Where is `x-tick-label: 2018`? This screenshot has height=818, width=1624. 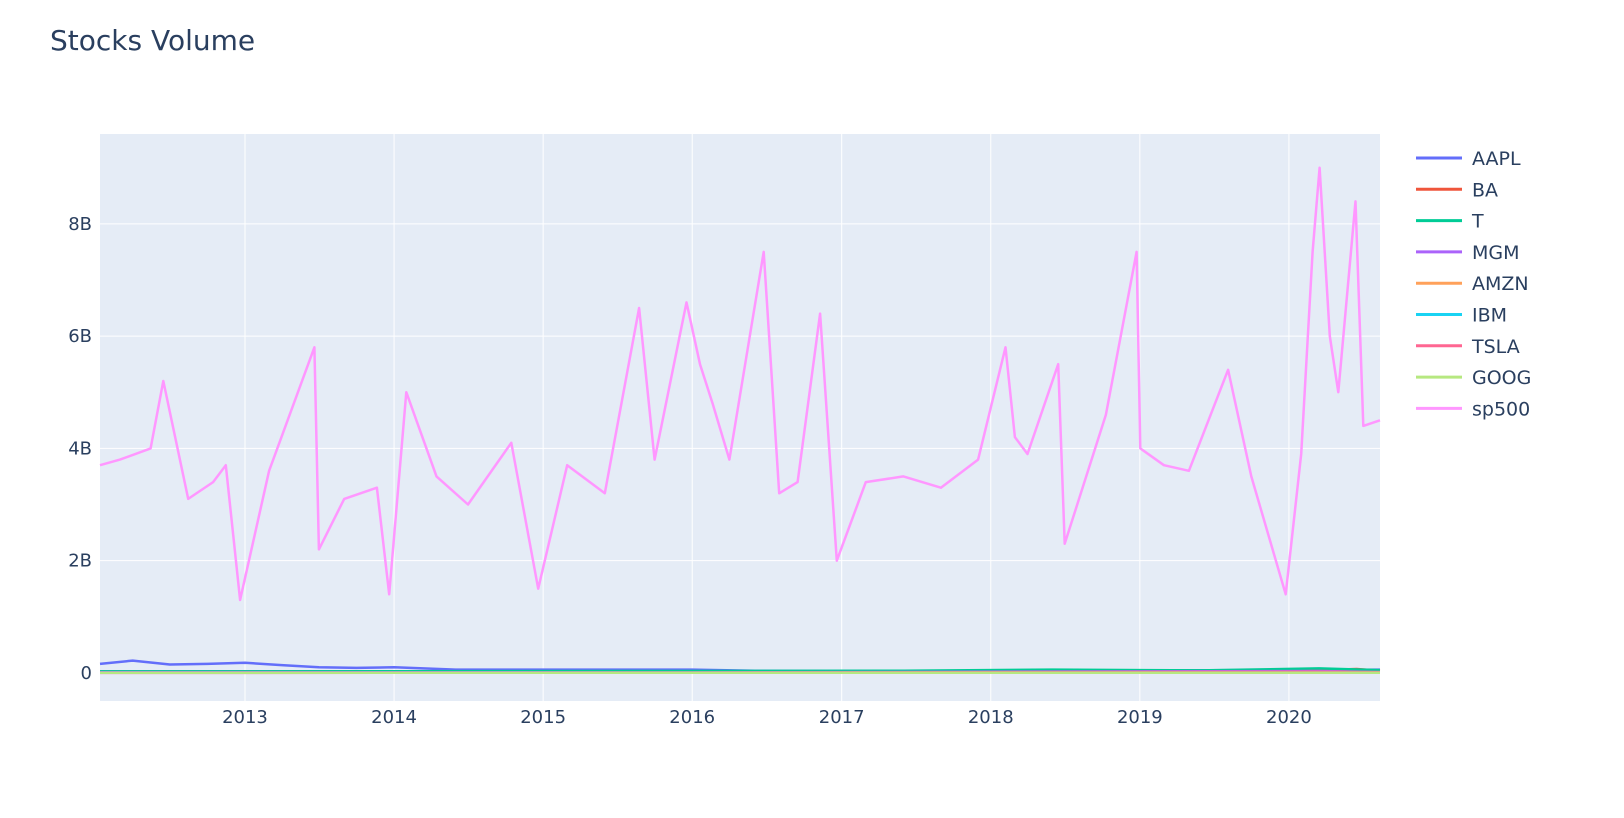 x-tick-label: 2018 is located at coordinates (991, 717).